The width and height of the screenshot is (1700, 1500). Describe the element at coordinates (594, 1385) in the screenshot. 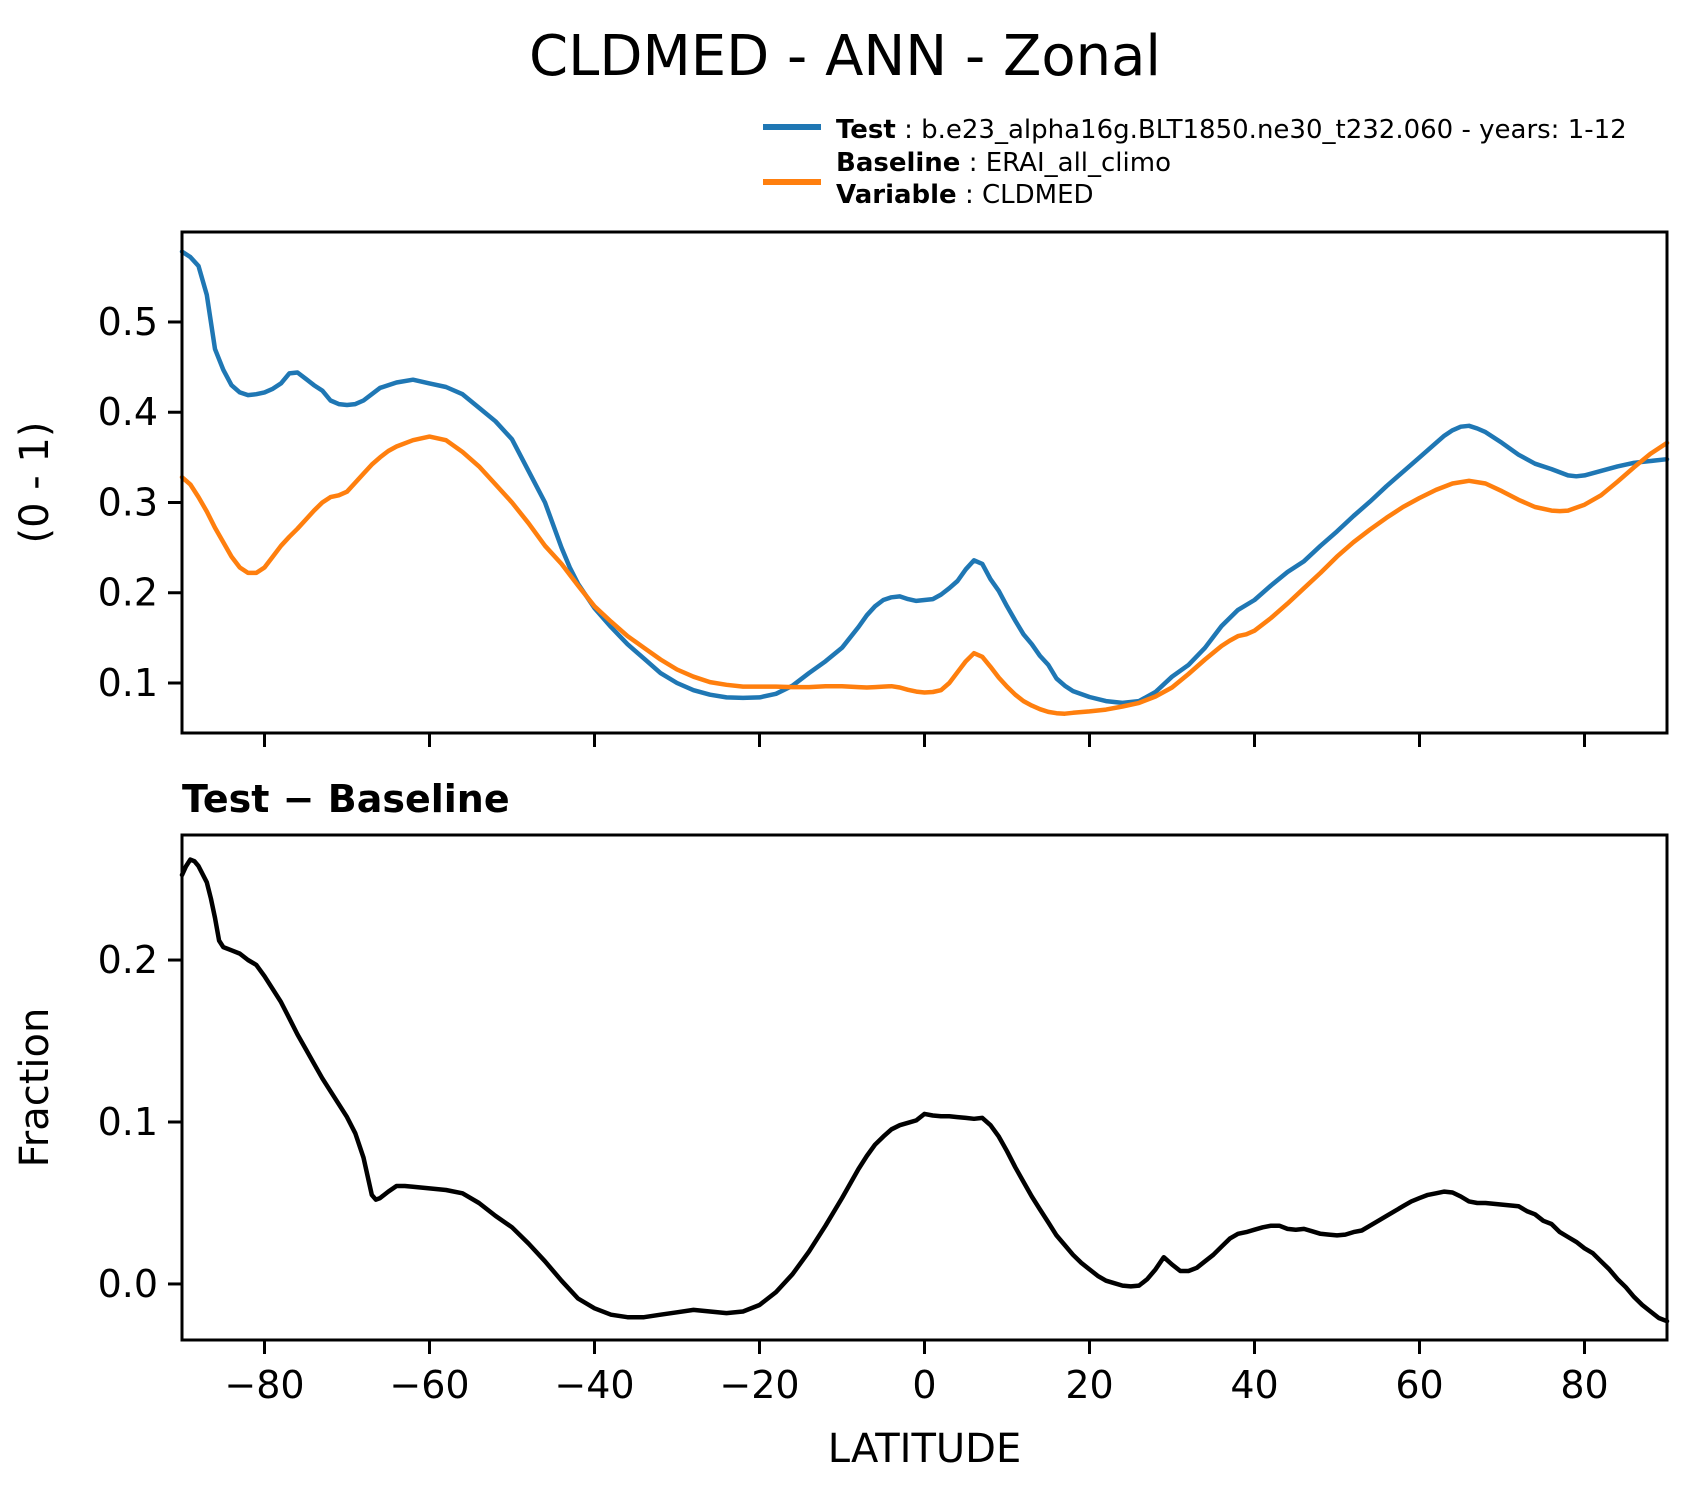

I see `x-tick-label: −40` at that location.